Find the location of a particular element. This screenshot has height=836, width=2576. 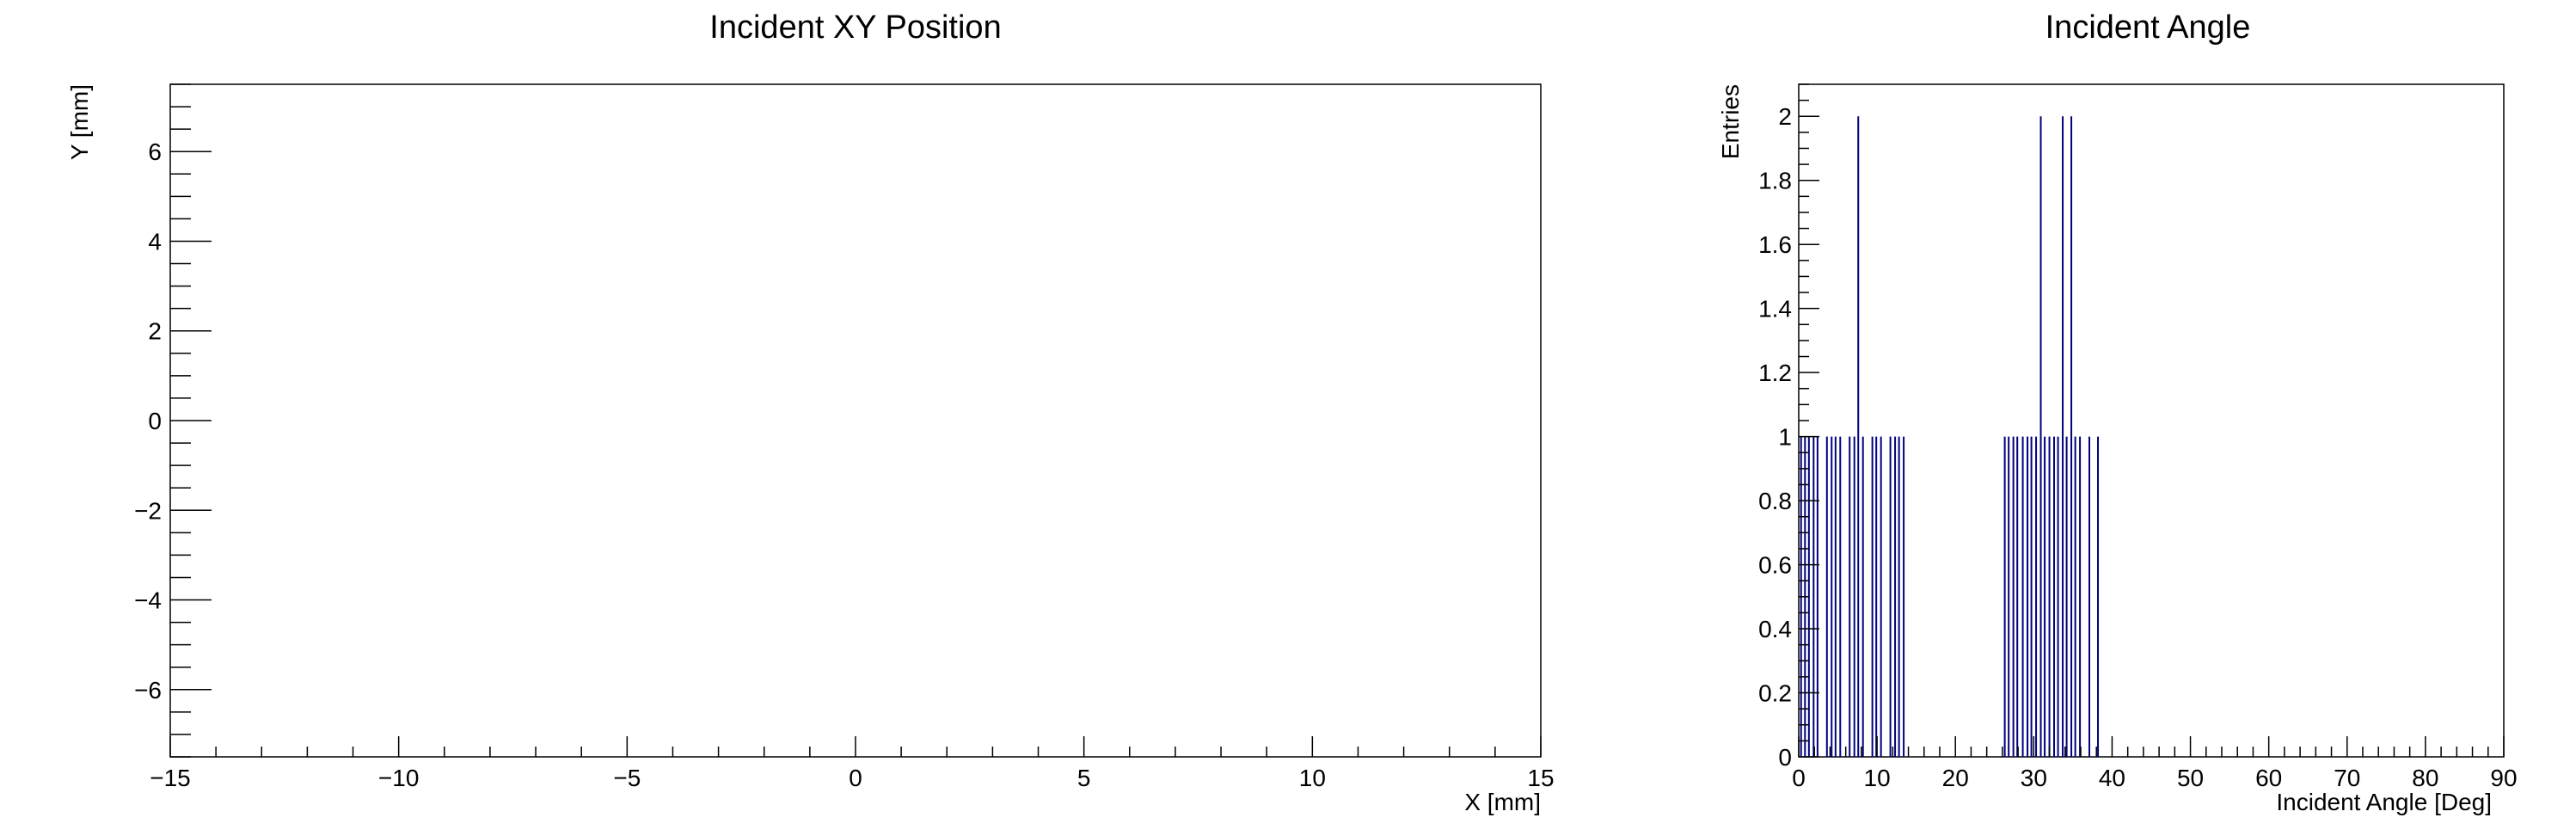

xy-x-tick-label: −5 is located at coordinates (627, 778).